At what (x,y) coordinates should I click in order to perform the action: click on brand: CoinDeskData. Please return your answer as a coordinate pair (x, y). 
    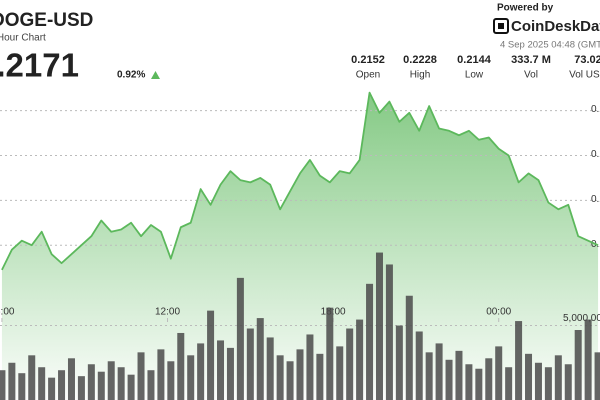
    Looking at the image, I should click on (555, 26).